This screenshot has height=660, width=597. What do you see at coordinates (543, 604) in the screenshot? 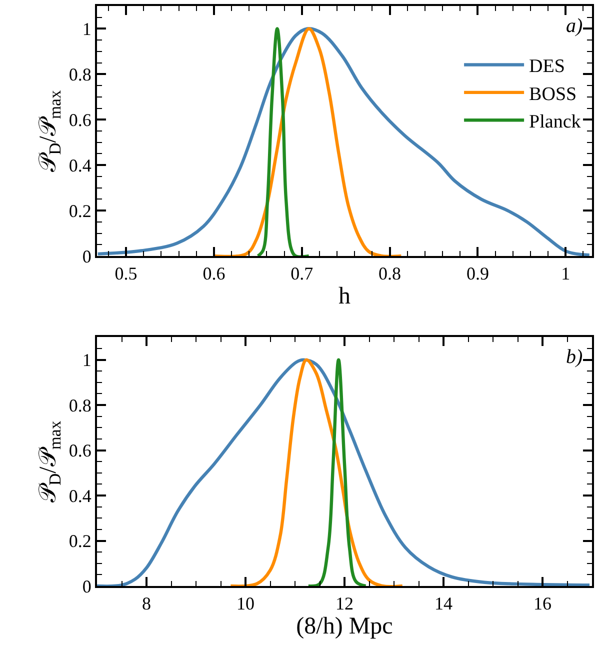
I see `x-tick-label: 16` at bounding box center [543, 604].